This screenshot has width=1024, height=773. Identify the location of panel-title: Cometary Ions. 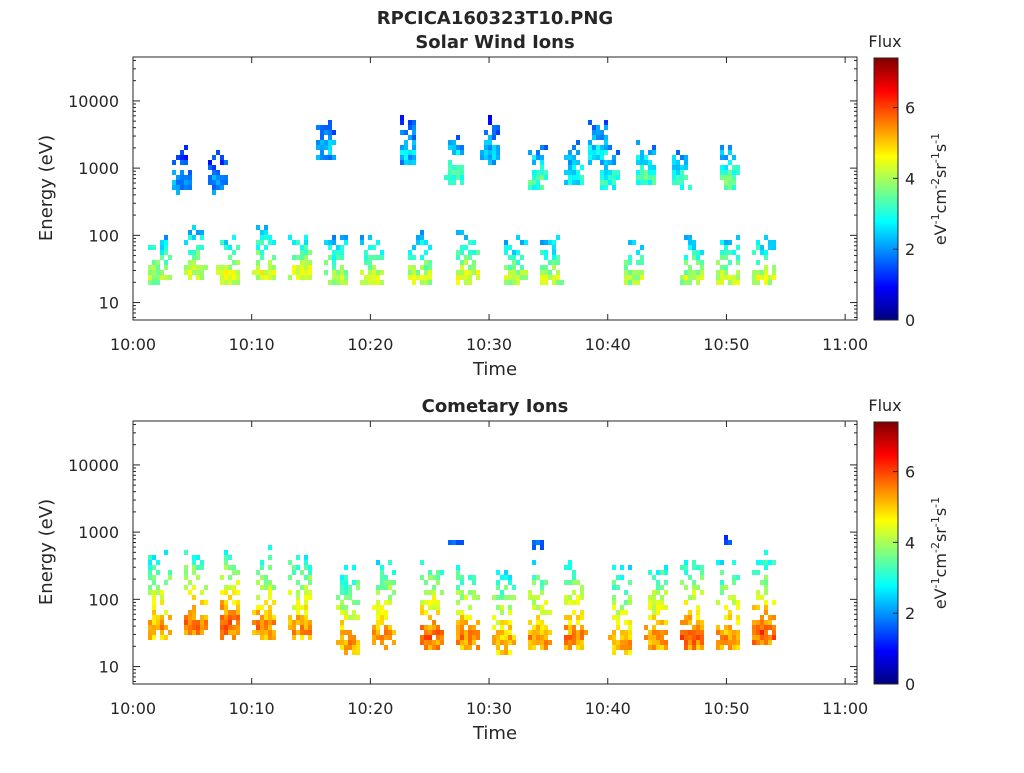
(495, 406).